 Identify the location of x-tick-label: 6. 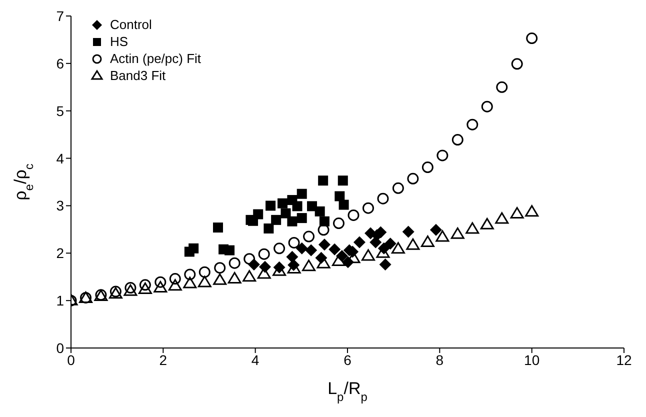
(348, 360).